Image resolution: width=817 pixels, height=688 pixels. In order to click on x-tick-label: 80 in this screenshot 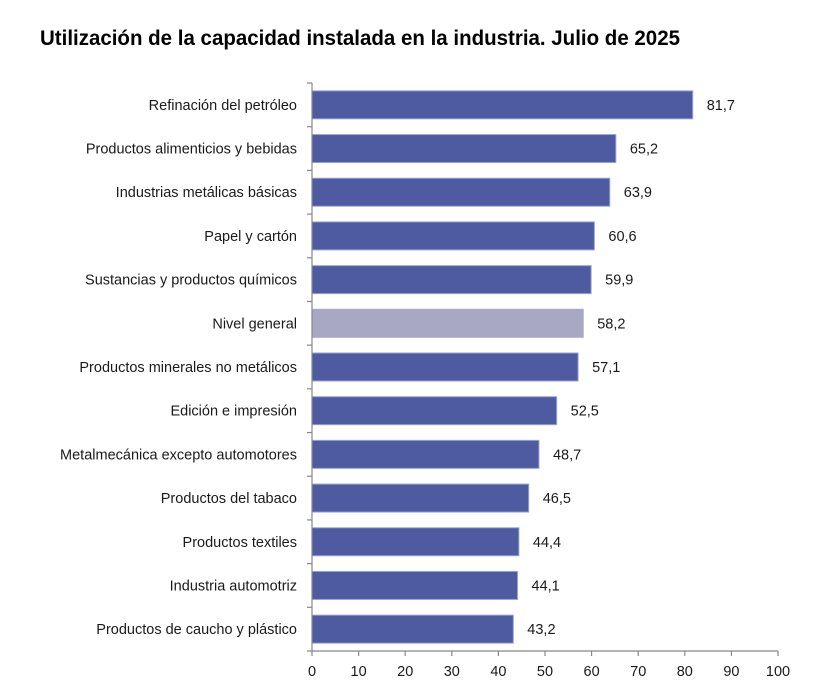, I will do `click(685, 672)`.